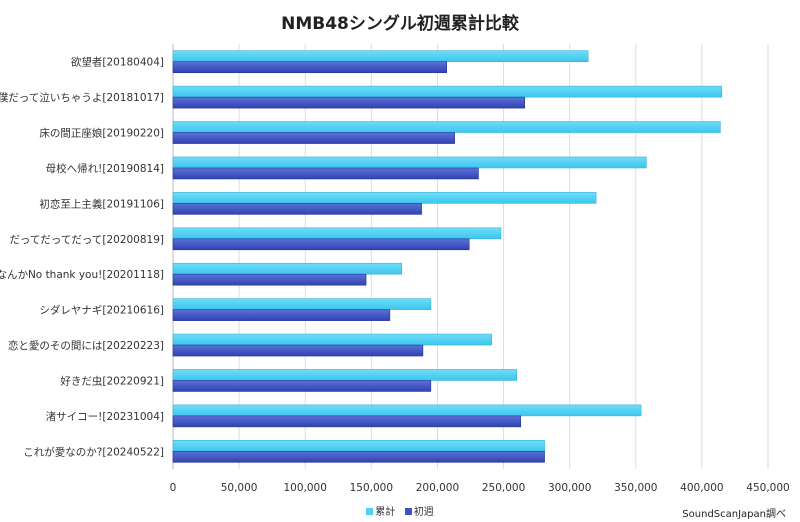  What do you see at coordinates (437, 488) in the screenshot?
I see `x-tick-label: 200,000` at bounding box center [437, 488].